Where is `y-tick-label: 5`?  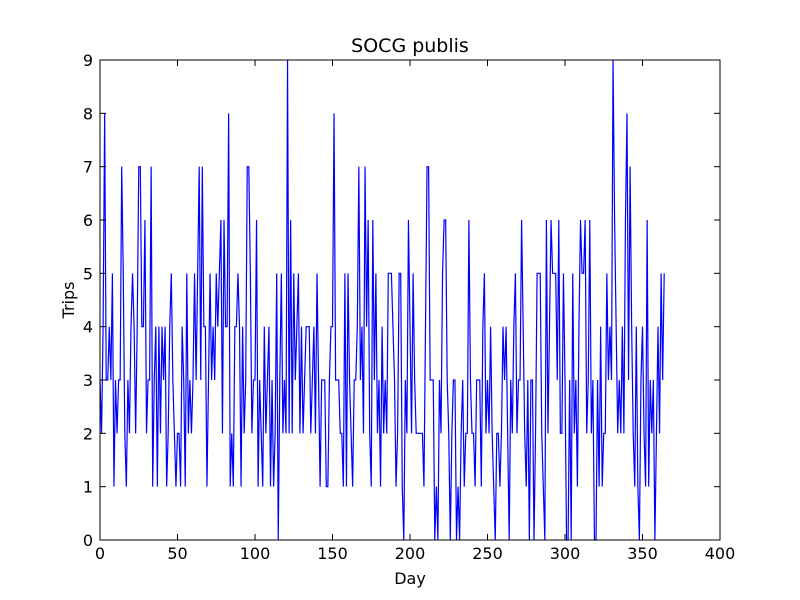 y-tick-label: 5 is located at coordinates (88, 273).